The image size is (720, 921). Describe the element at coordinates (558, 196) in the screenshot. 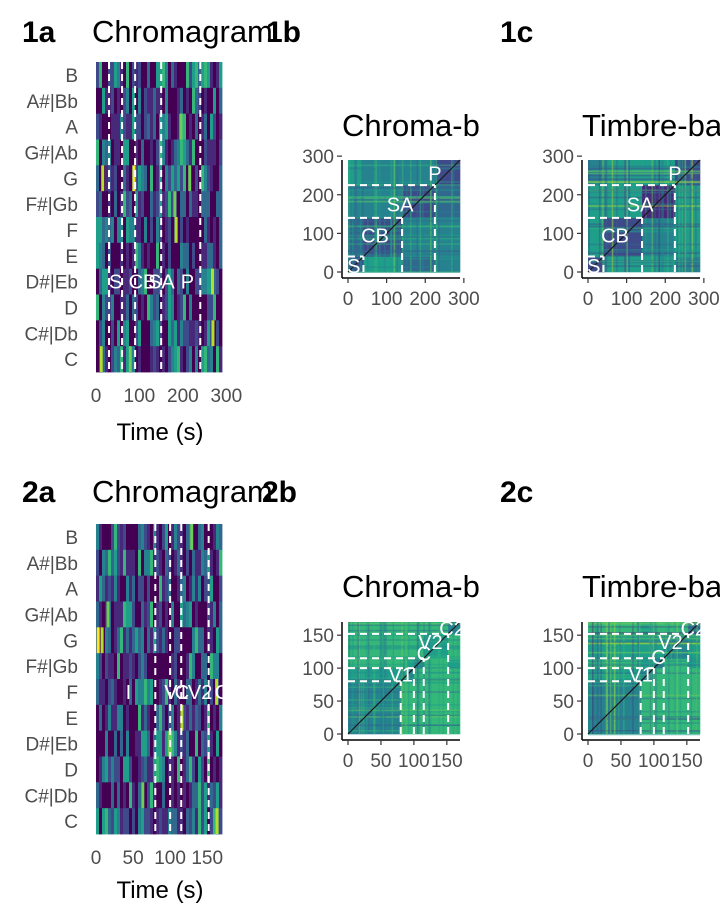

I see `y-tick-label: 200` at that location.